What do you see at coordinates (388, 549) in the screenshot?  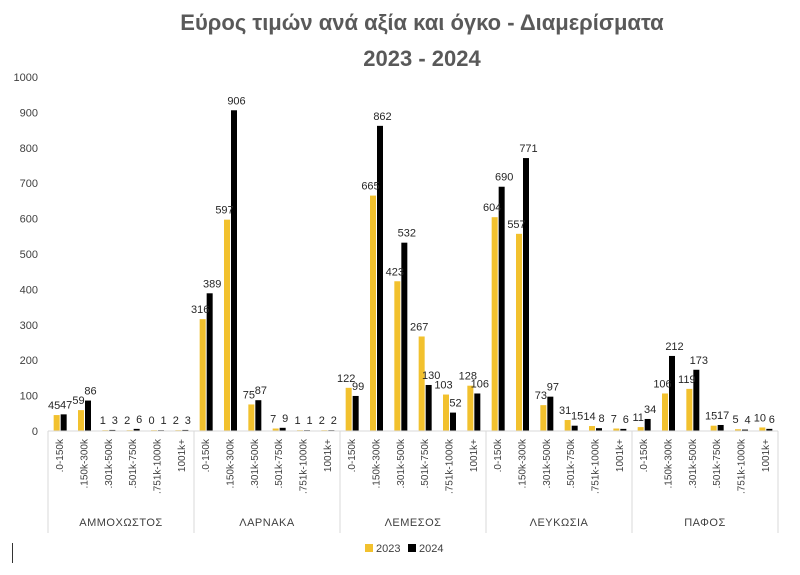 I see `legend-label-2023: 2023` at bounding box center [388, 549].